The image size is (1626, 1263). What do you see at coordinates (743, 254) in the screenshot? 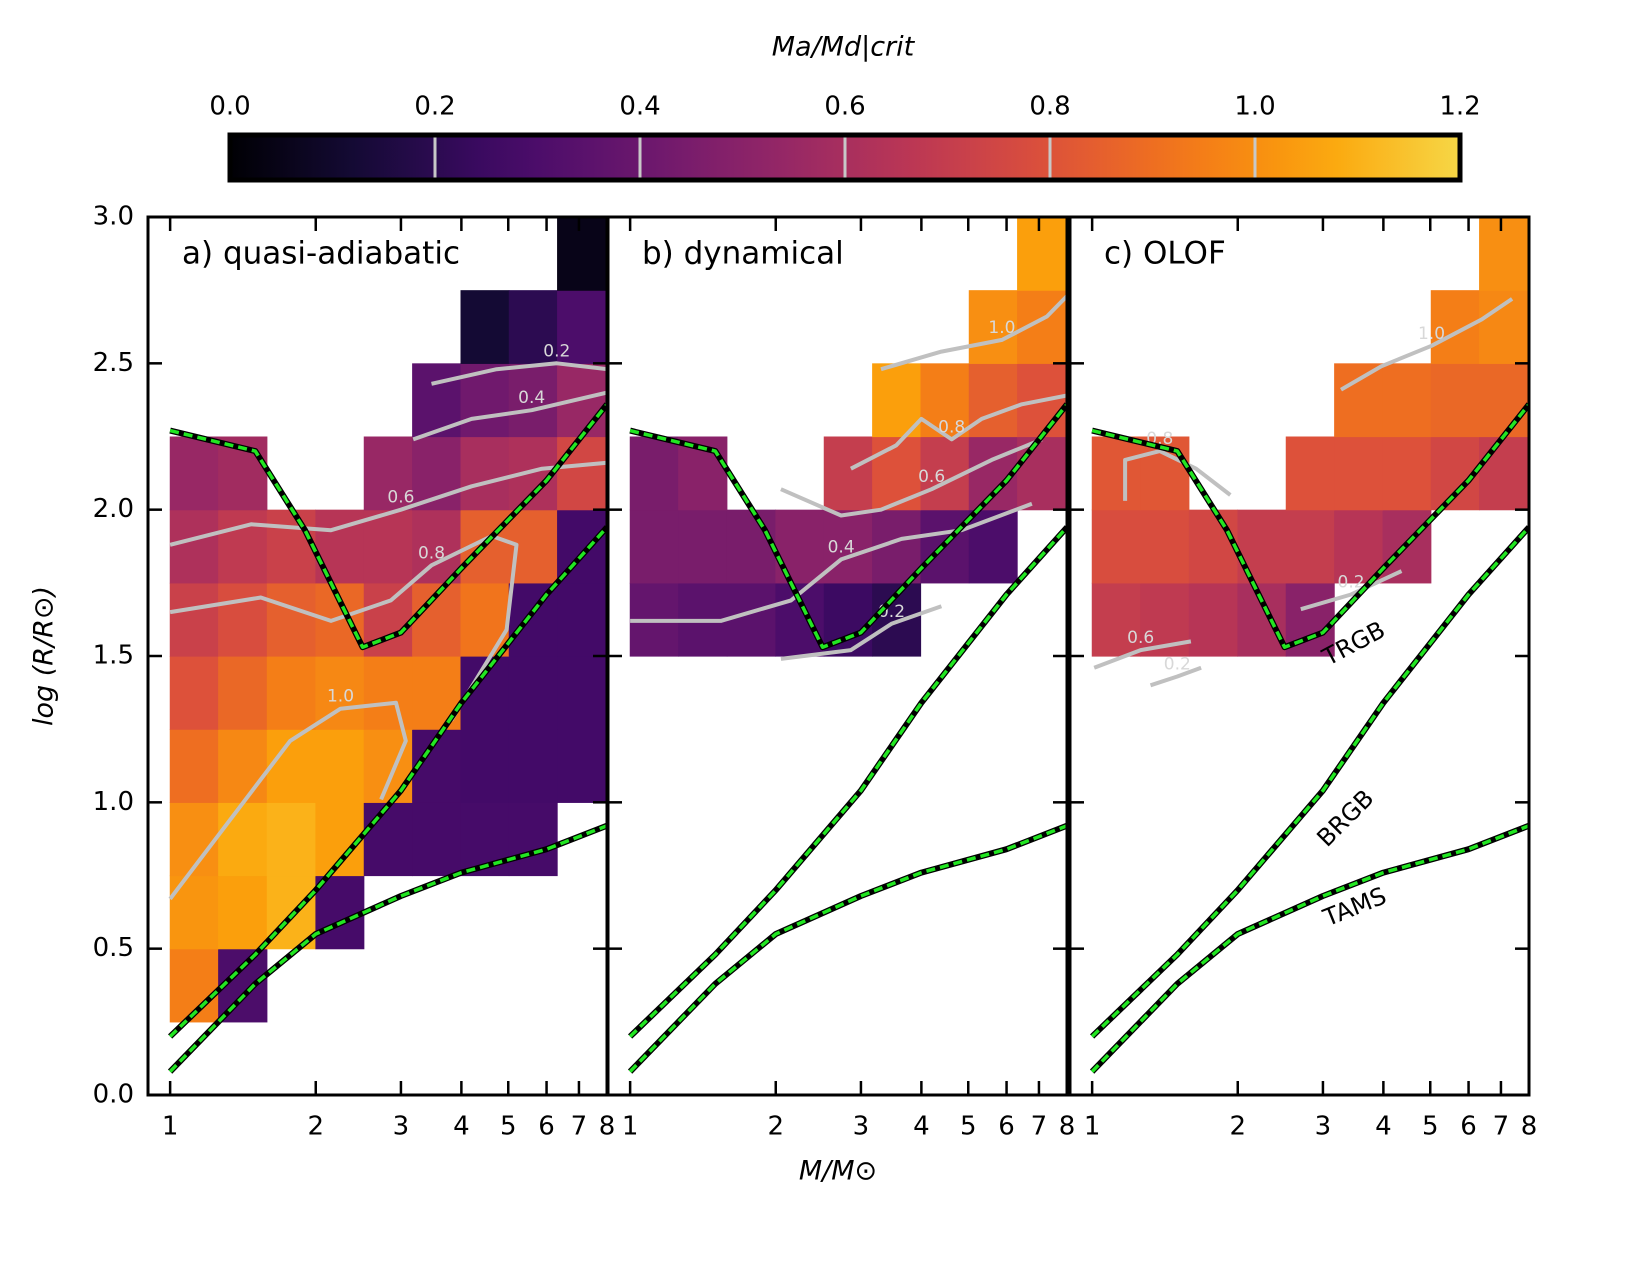
I see `panel-title: b) dynamical` at bounding box center [743, 254].